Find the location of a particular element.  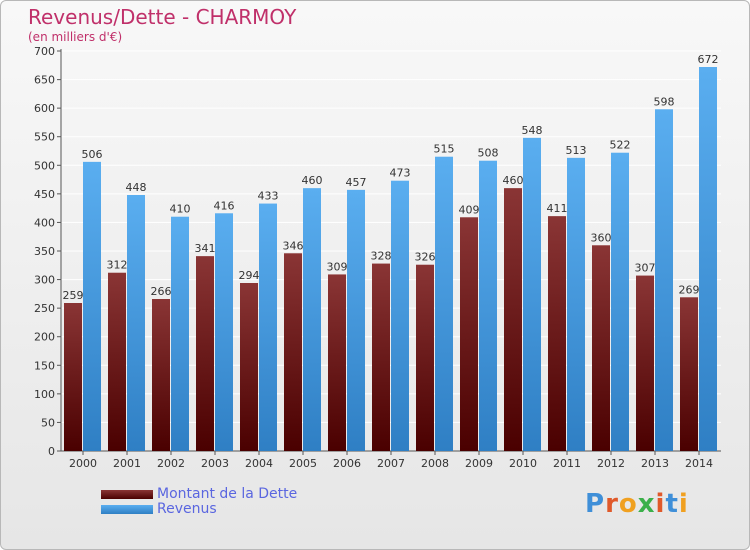

data-label-revenus: 410 is located at coordinates (180, 209).